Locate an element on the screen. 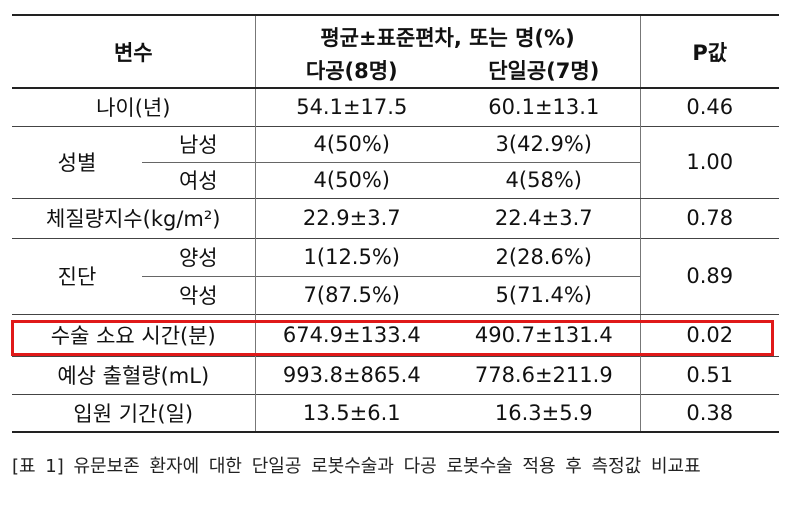  cell-single: 16.3±5.9 is located at coordinates (544, 413).